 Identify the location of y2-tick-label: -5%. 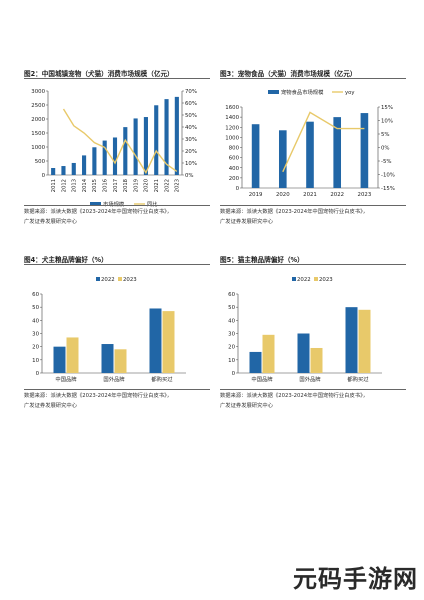
(386, 162).